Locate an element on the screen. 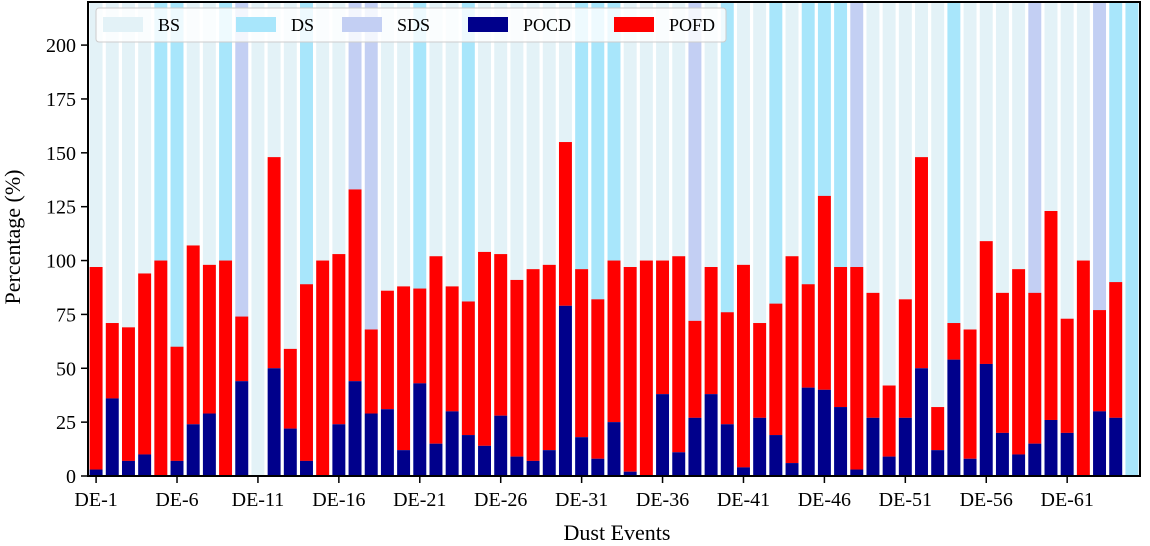 This screenshot has height=546, width=1150. y-tick-label: 25 is located at coordinates (66, 423).